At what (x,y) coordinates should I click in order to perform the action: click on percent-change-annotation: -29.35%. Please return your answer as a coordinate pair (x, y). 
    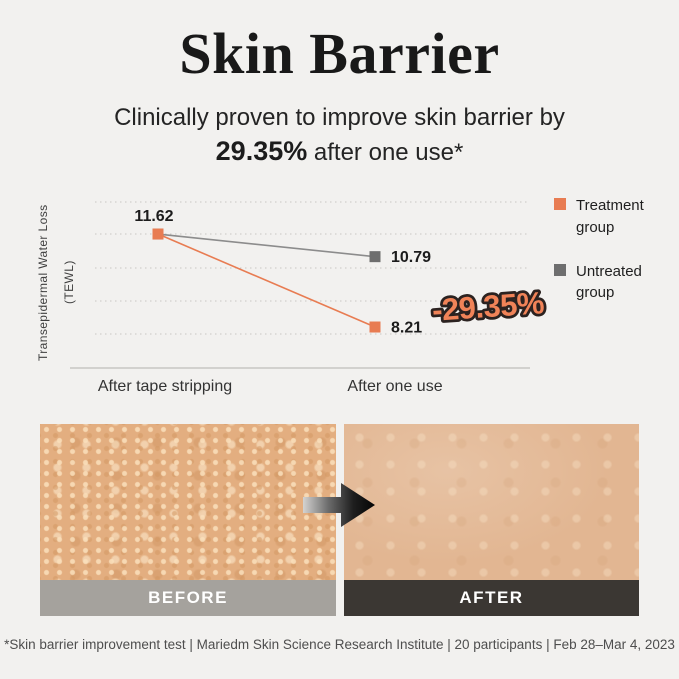
    Looking at the image, I should click on (488, 306).